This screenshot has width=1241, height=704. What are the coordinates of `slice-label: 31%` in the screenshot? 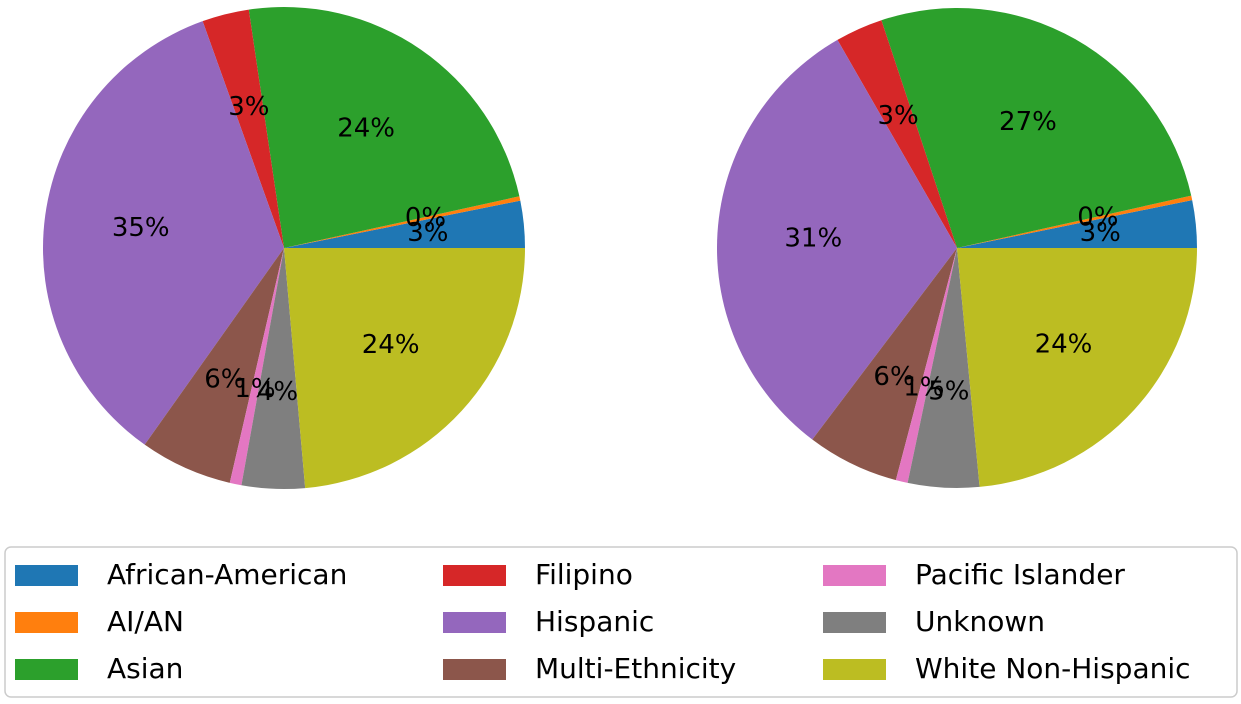 It's located at (813, 238).